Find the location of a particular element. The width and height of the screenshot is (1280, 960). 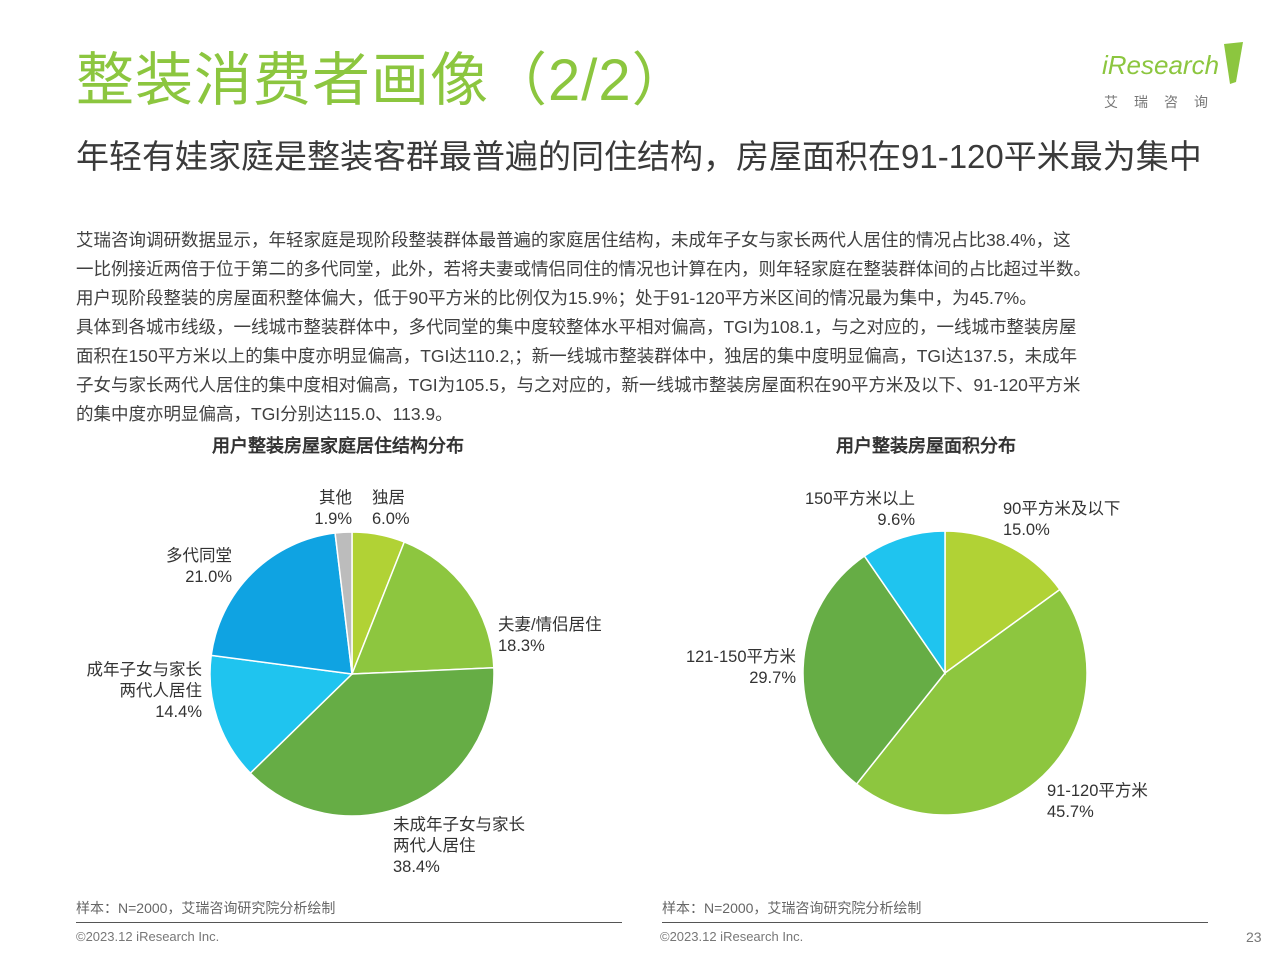

pie-slice-value: 45.7% is located at coordinates (1070, 812).